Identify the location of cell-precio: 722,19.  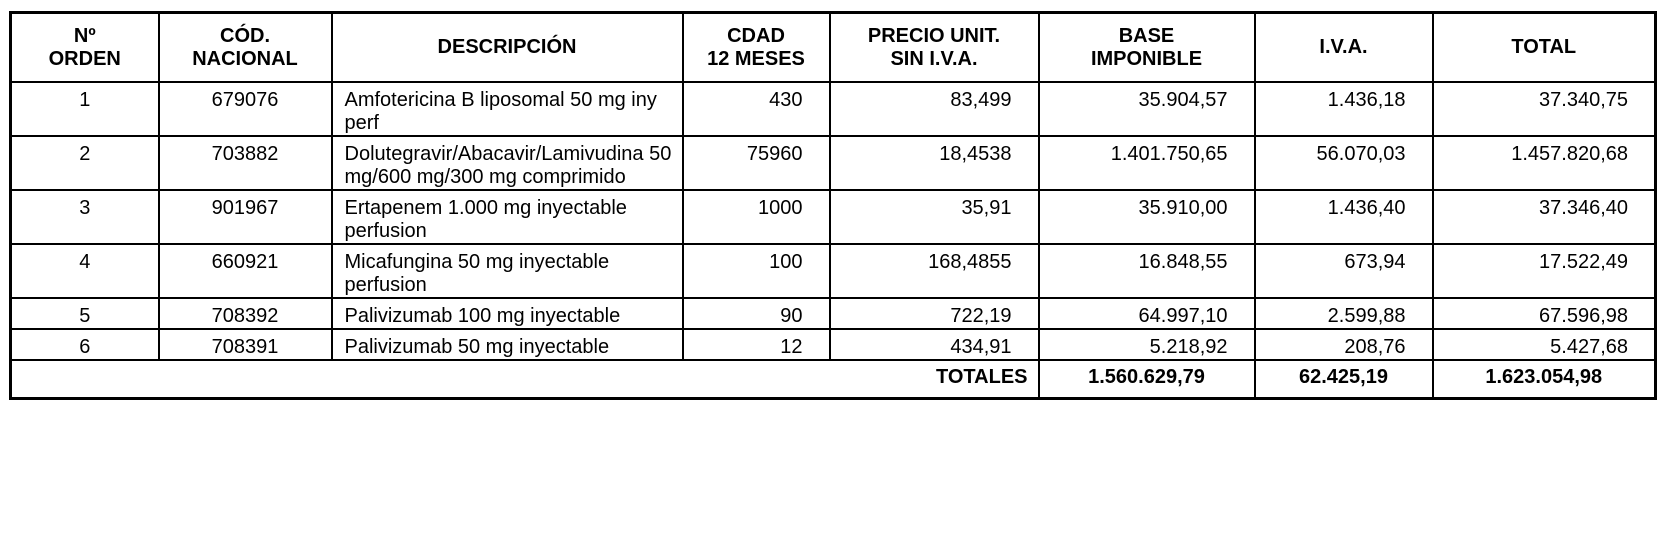
(934, 313).